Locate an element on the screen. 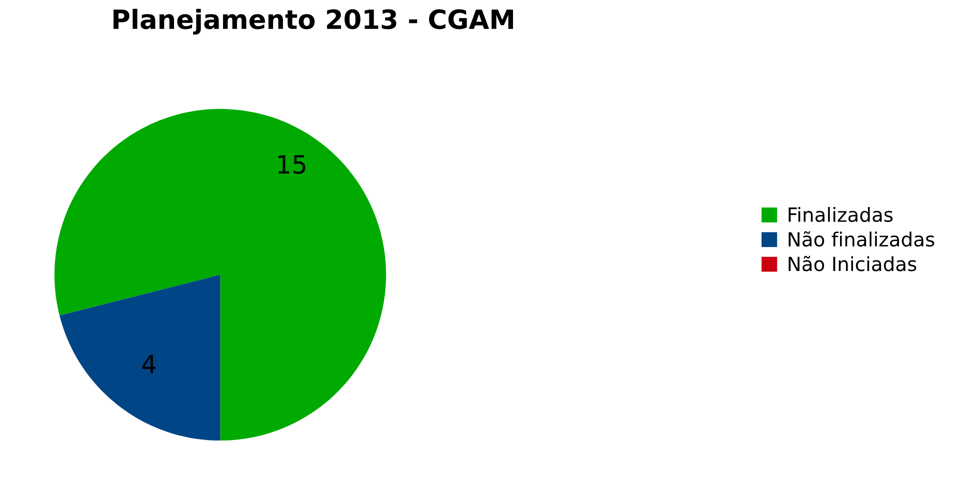 Image resolution: width=979 pixels, height=482 pixels. legend-label: Não finalizadas is located at coordinates (861, 239).